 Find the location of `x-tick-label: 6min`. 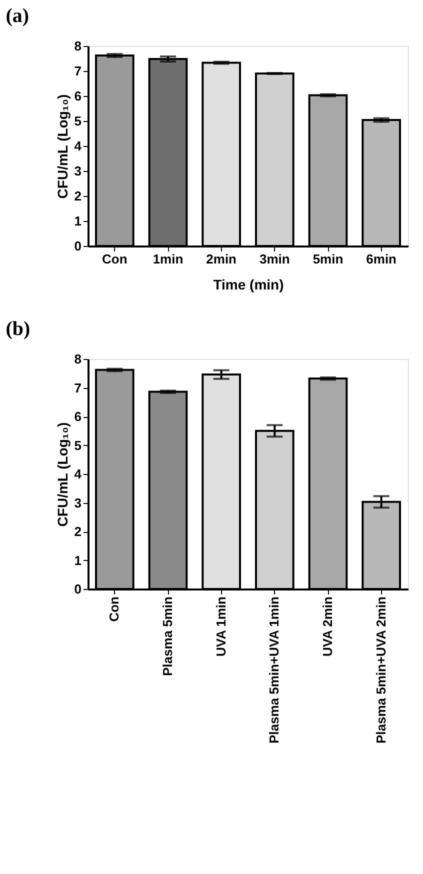

x-tick-label: 6min is located at coordinates (381, 259).